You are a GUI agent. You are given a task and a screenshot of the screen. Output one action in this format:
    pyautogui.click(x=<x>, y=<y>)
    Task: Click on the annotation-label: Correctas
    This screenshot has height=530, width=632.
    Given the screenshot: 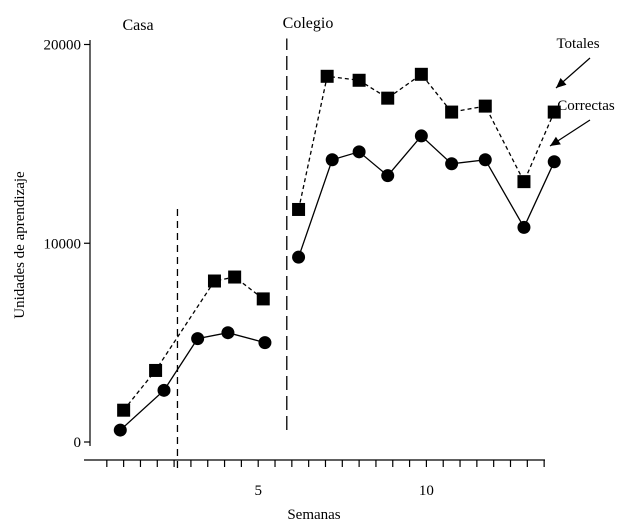 What is the action you would take?
    pyautogui.click(x=586, y=106)
    